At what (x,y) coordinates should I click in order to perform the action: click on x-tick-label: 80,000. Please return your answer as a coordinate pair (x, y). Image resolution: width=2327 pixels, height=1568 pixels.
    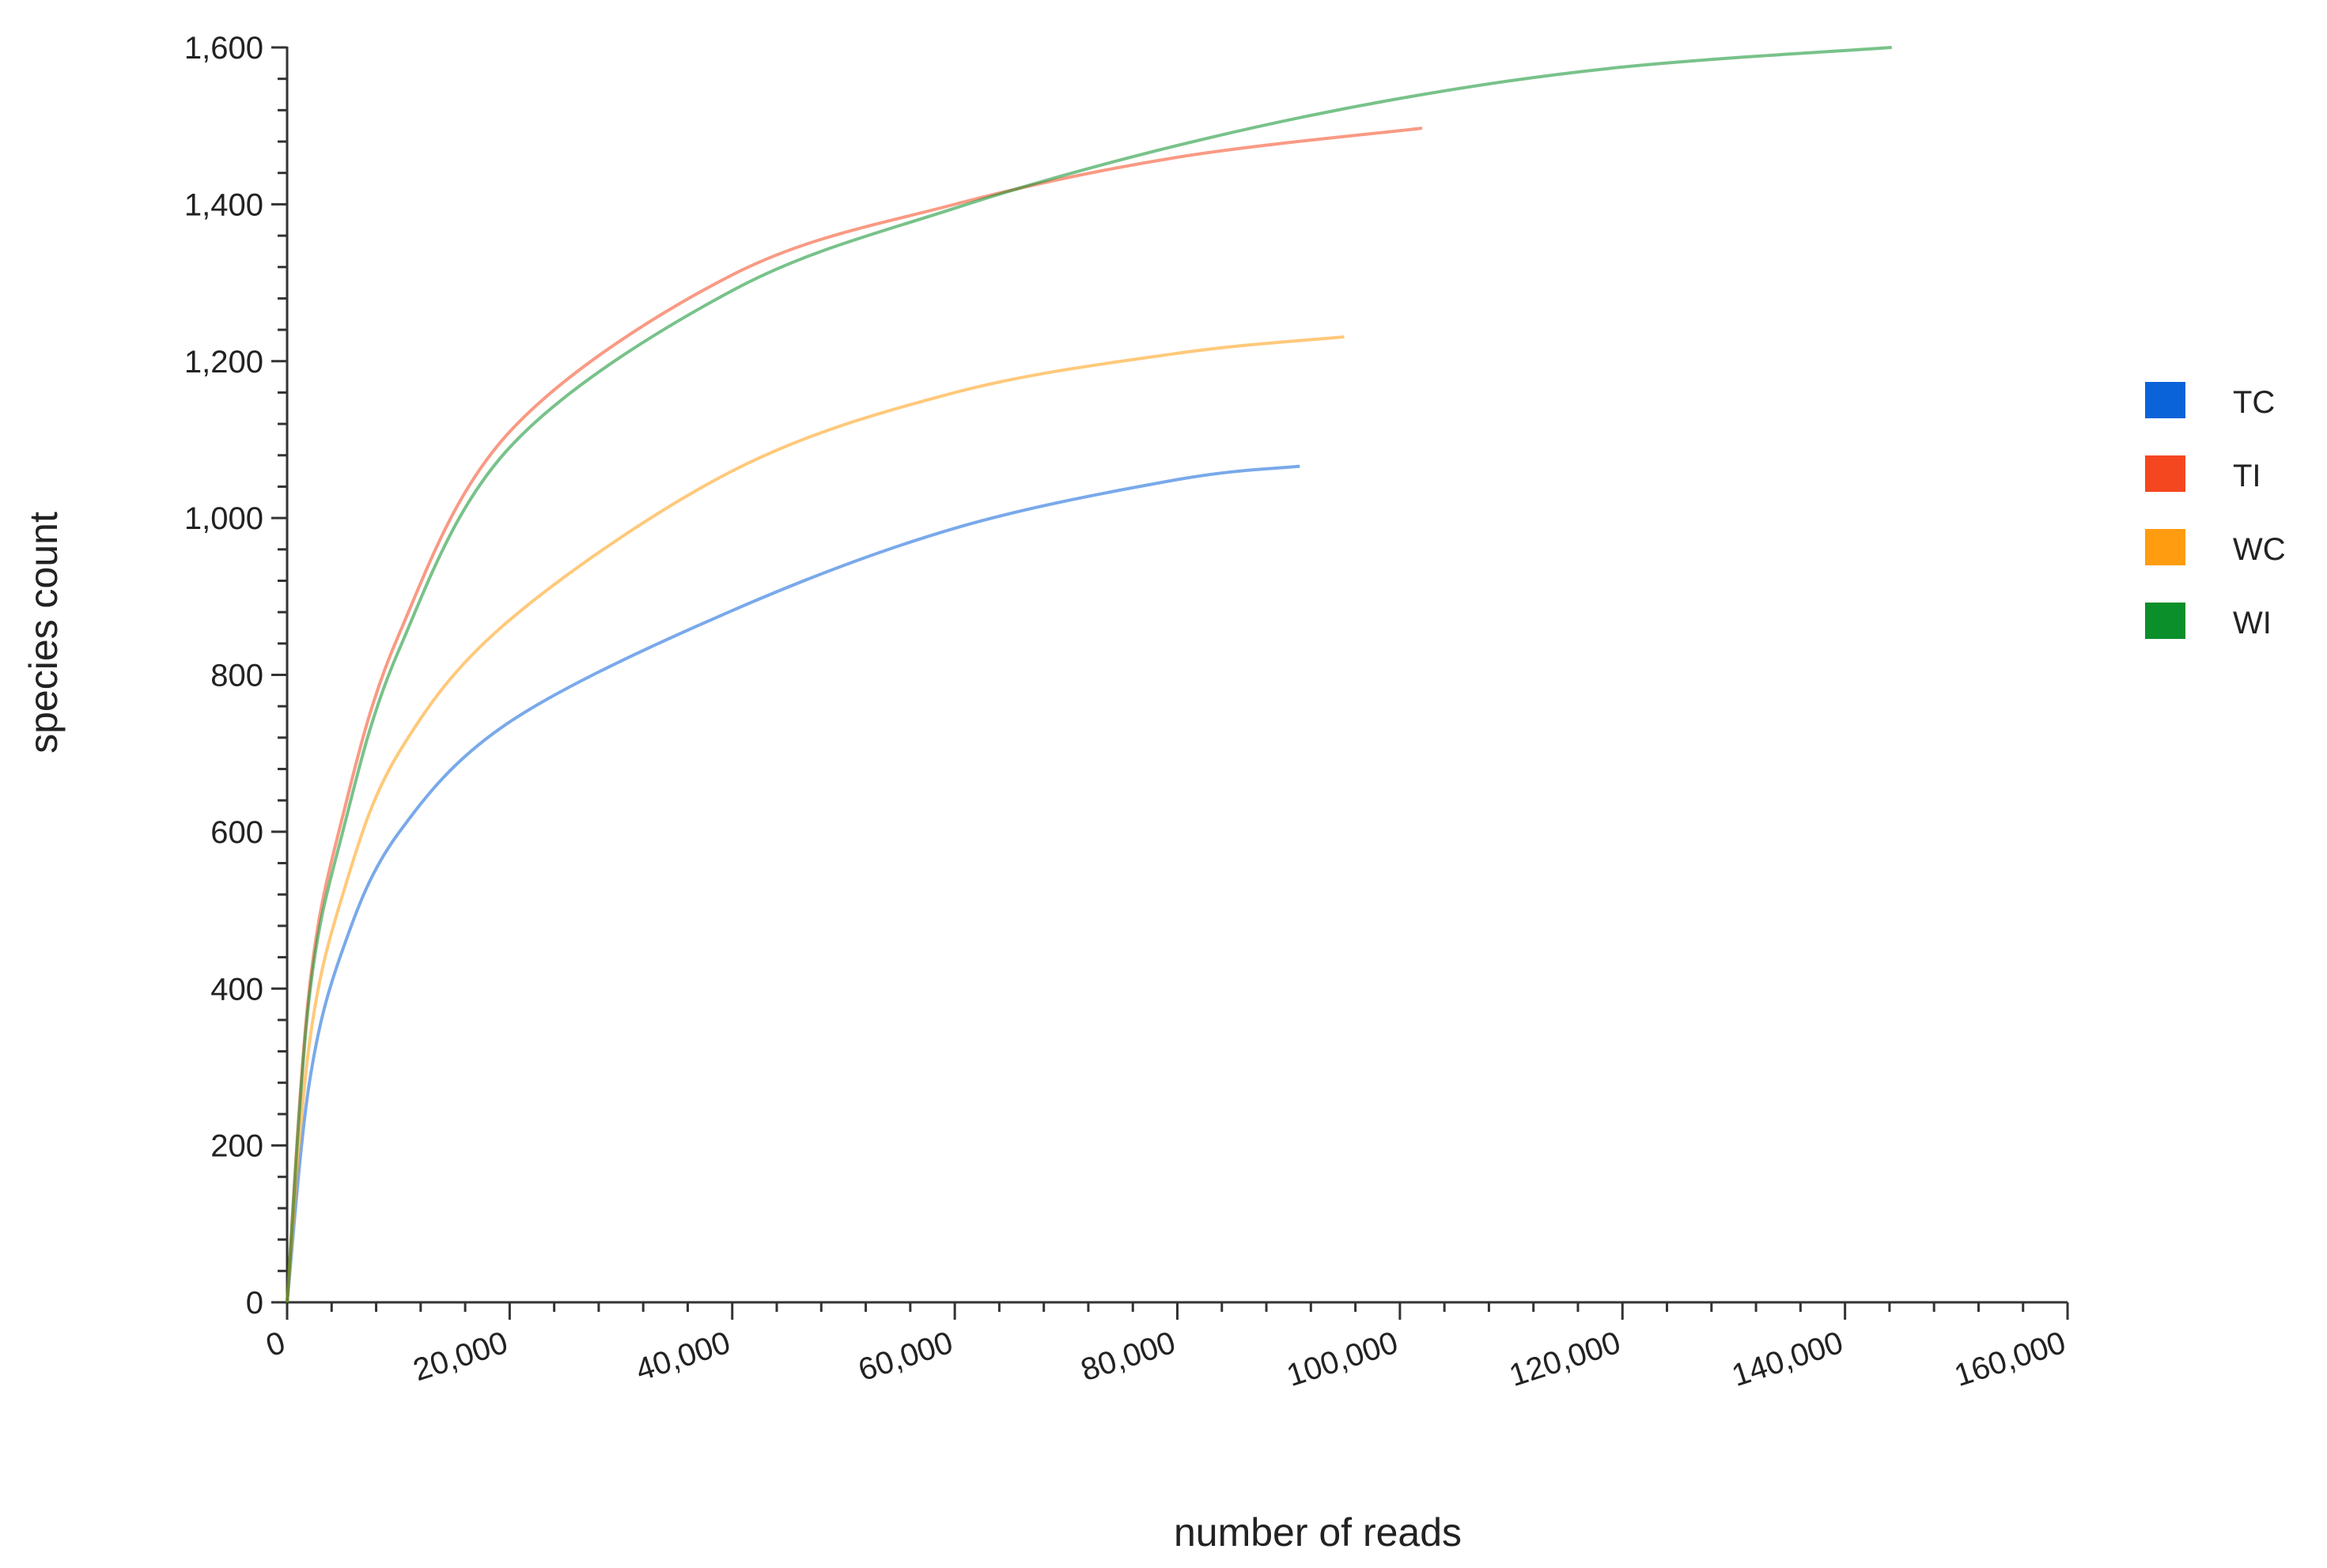
    Looking at the image, I should click on (1127, 1357).